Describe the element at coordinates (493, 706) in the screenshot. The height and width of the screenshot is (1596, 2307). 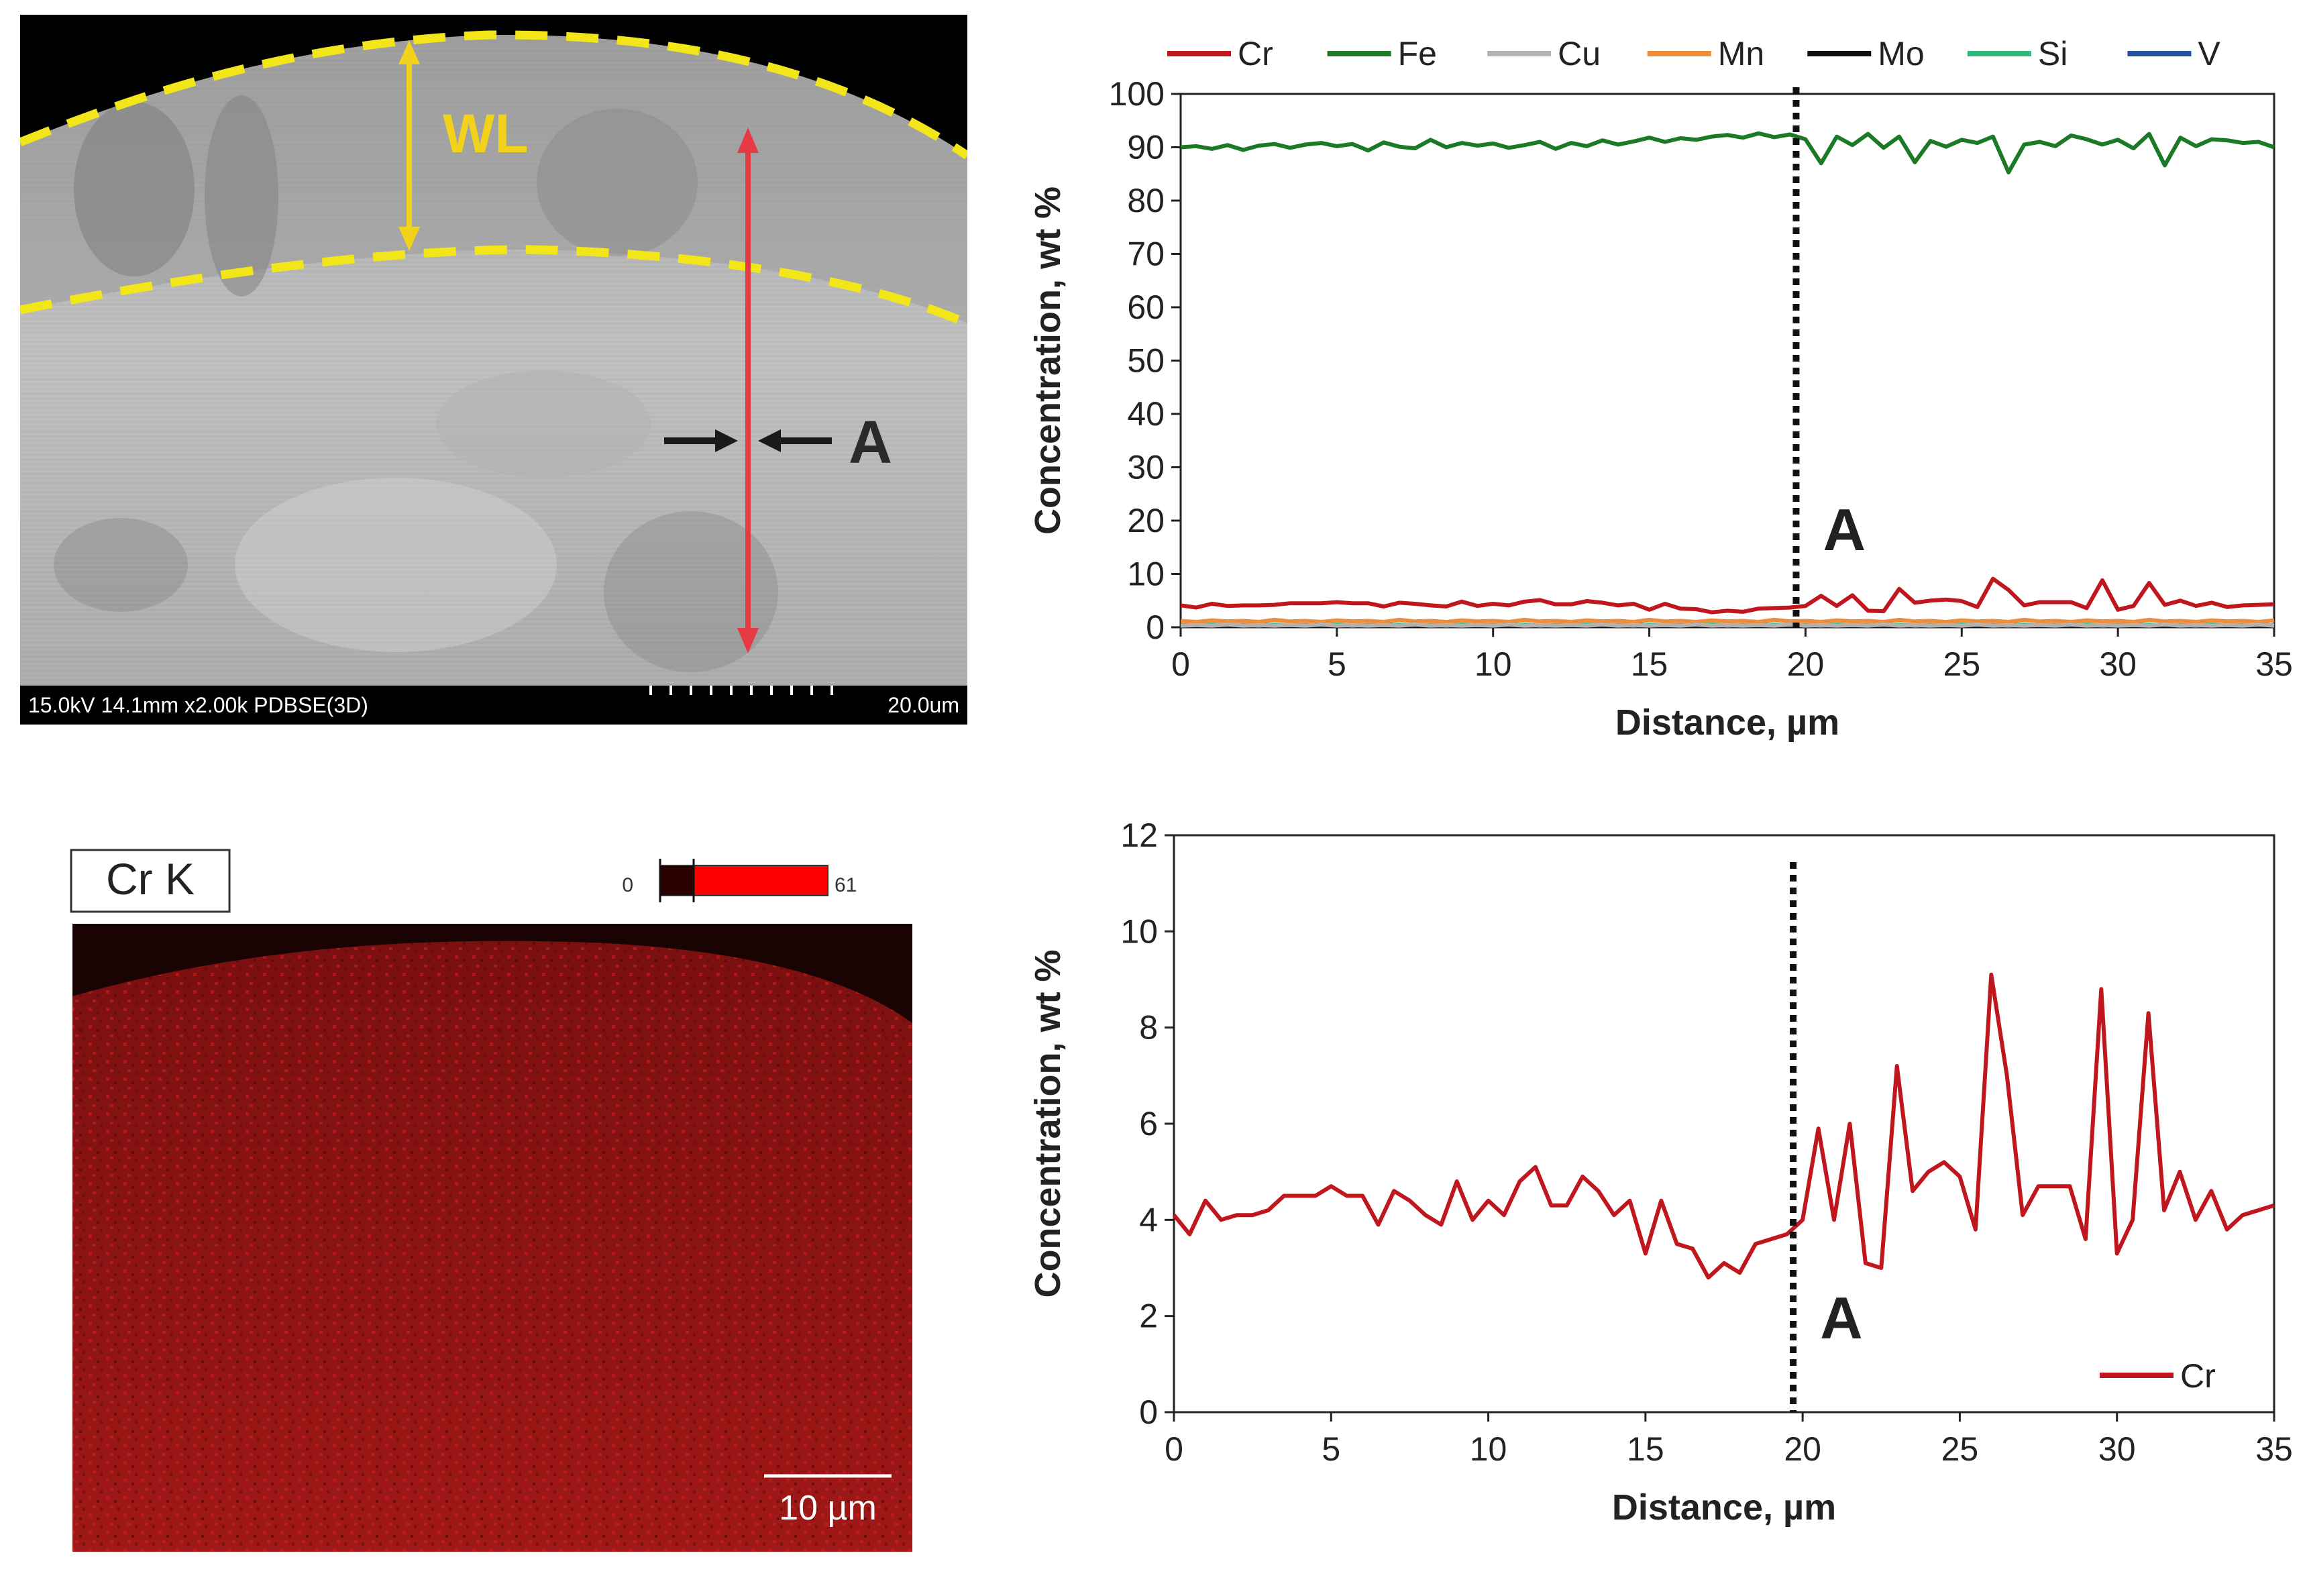
I see `sem-footer-bar` at that location.